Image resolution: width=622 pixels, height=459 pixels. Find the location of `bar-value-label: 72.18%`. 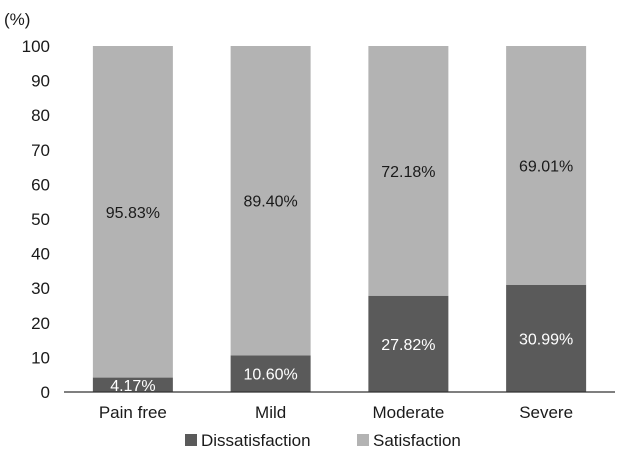

bar-value-label: 72.18% is located at coordinates (408, 172).